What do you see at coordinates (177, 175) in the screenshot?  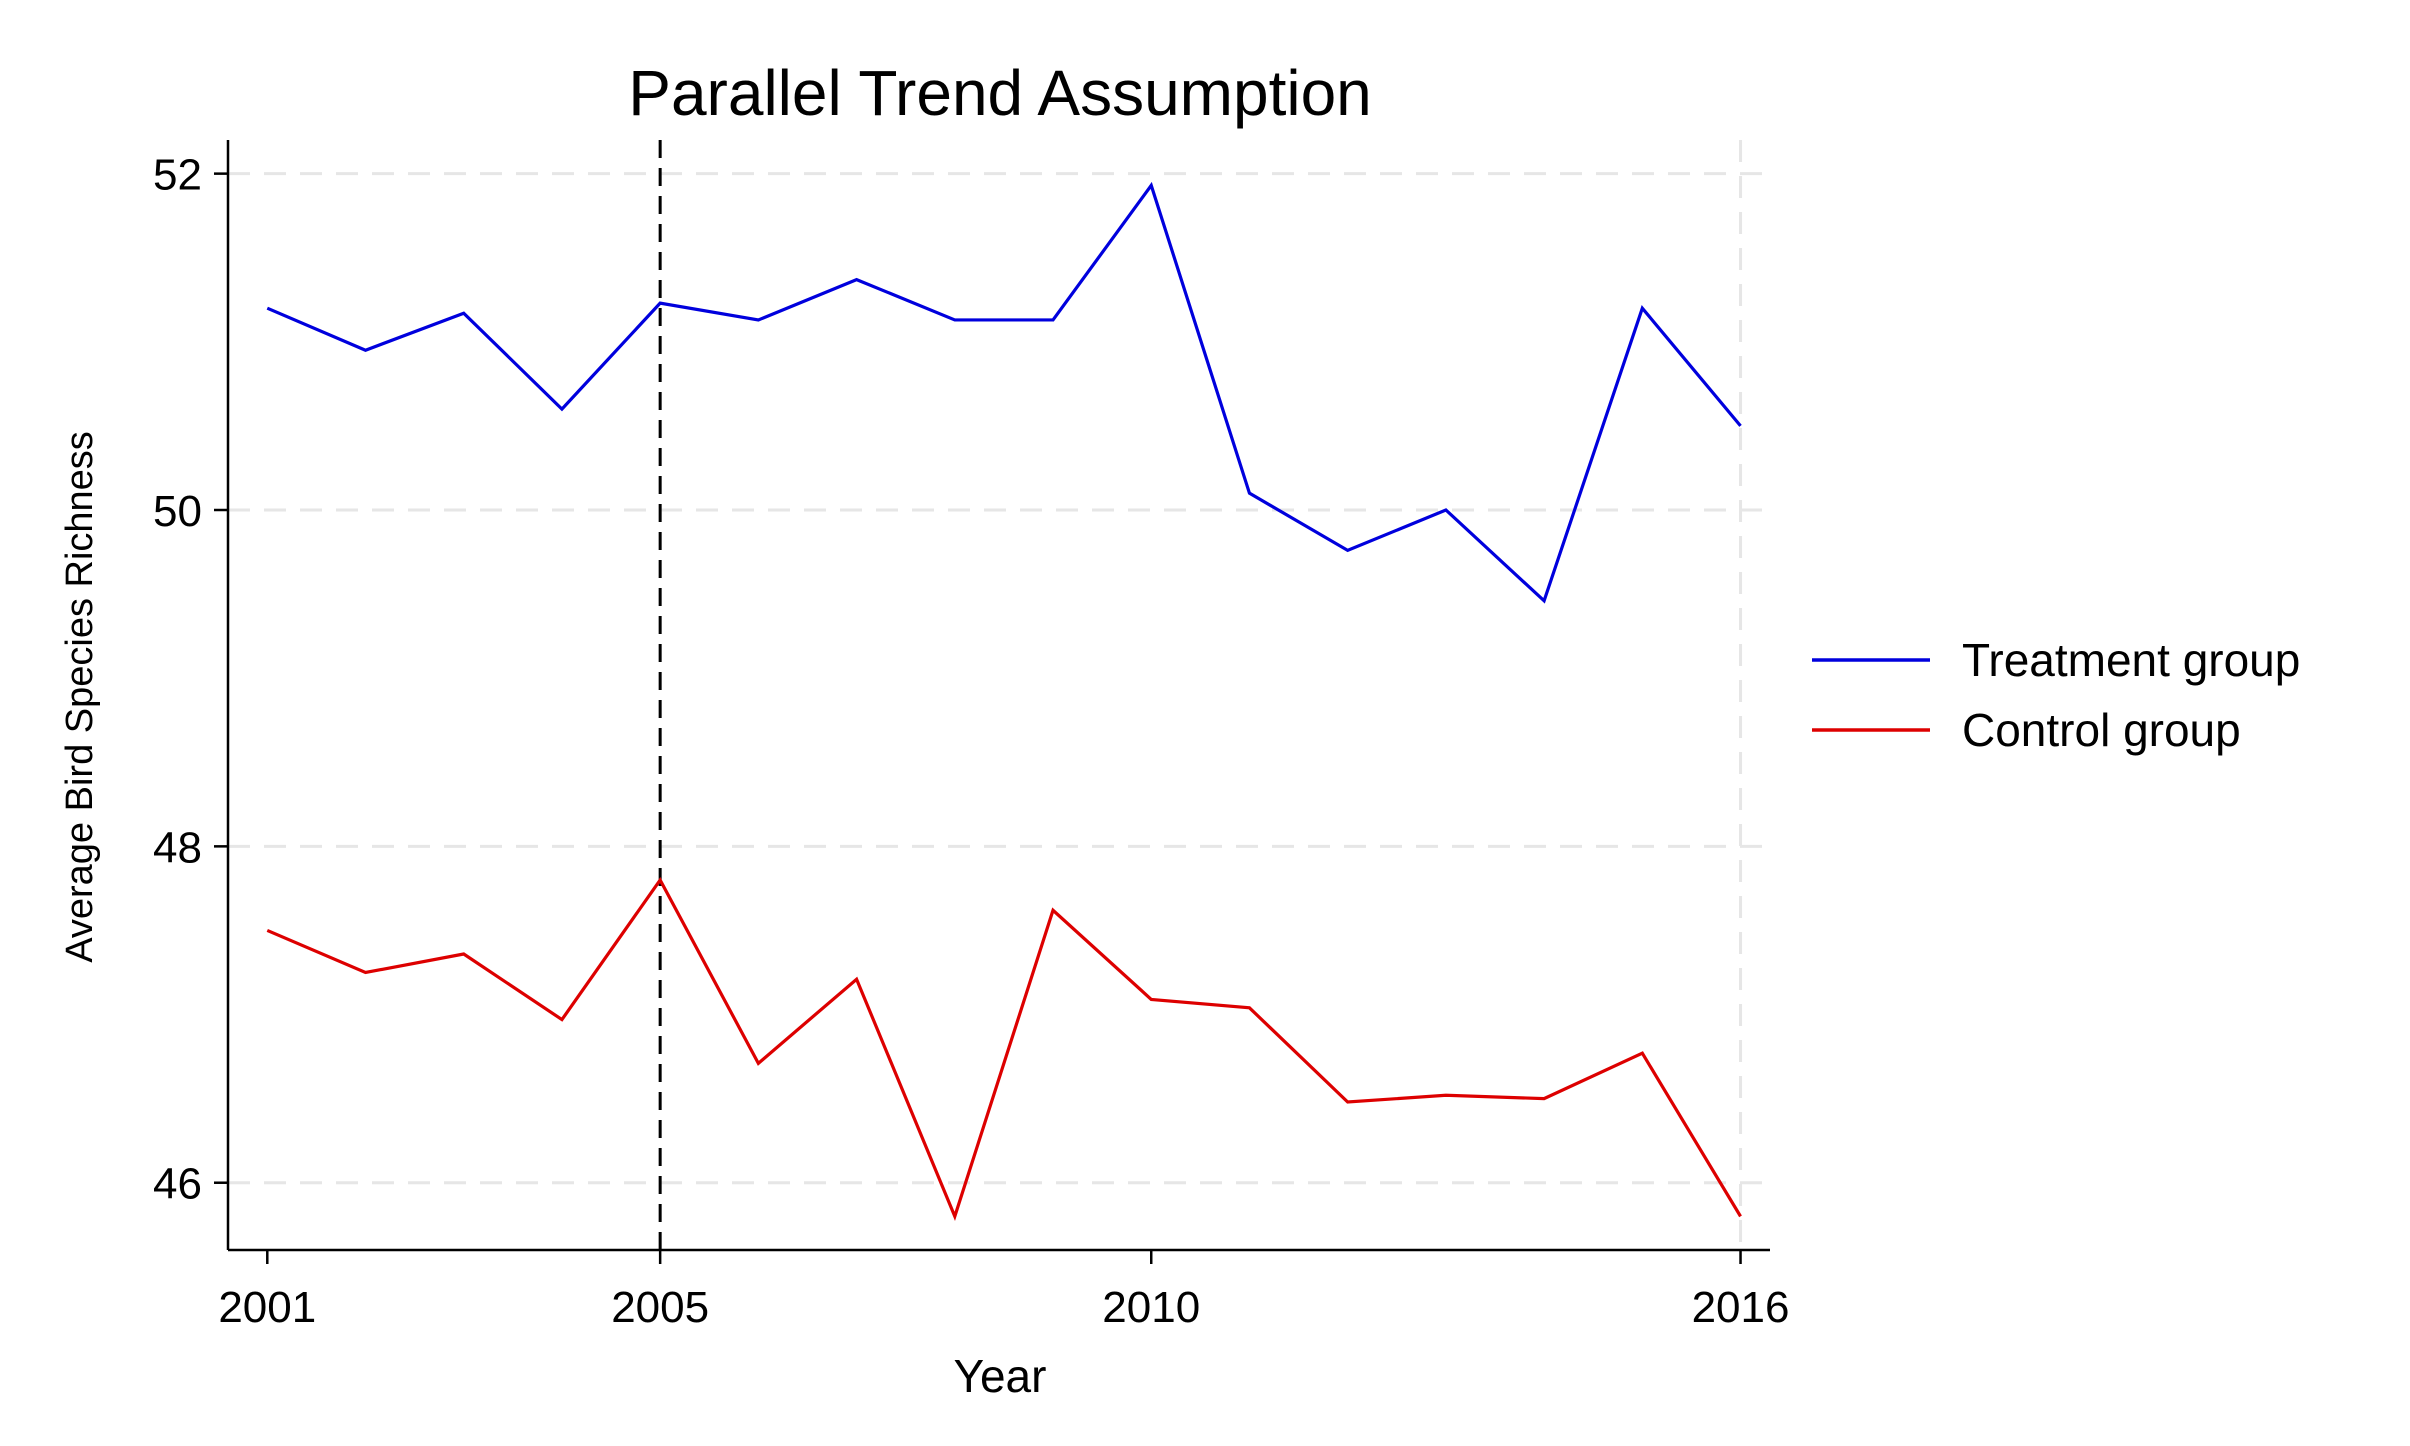 I see `y-tick-label: 52` at bounding box center [177, 175].